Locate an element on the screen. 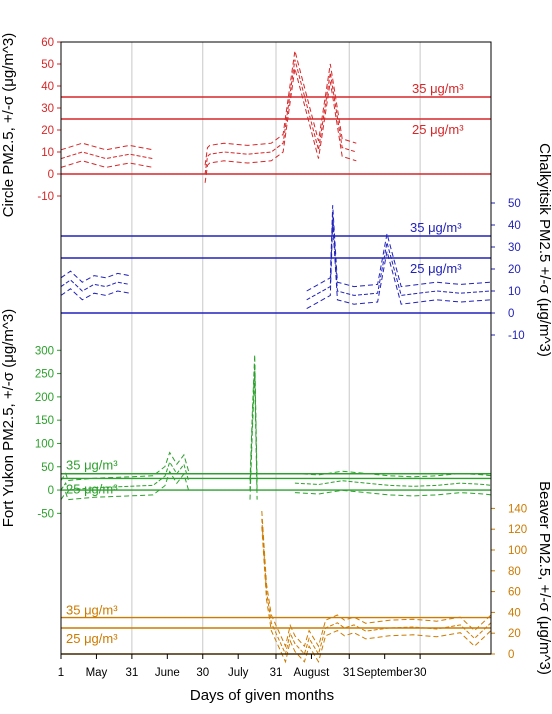  y-axis-label: Circle PM2.5, +/-σ (μg/m^3) is located at coordinates (8, 125).